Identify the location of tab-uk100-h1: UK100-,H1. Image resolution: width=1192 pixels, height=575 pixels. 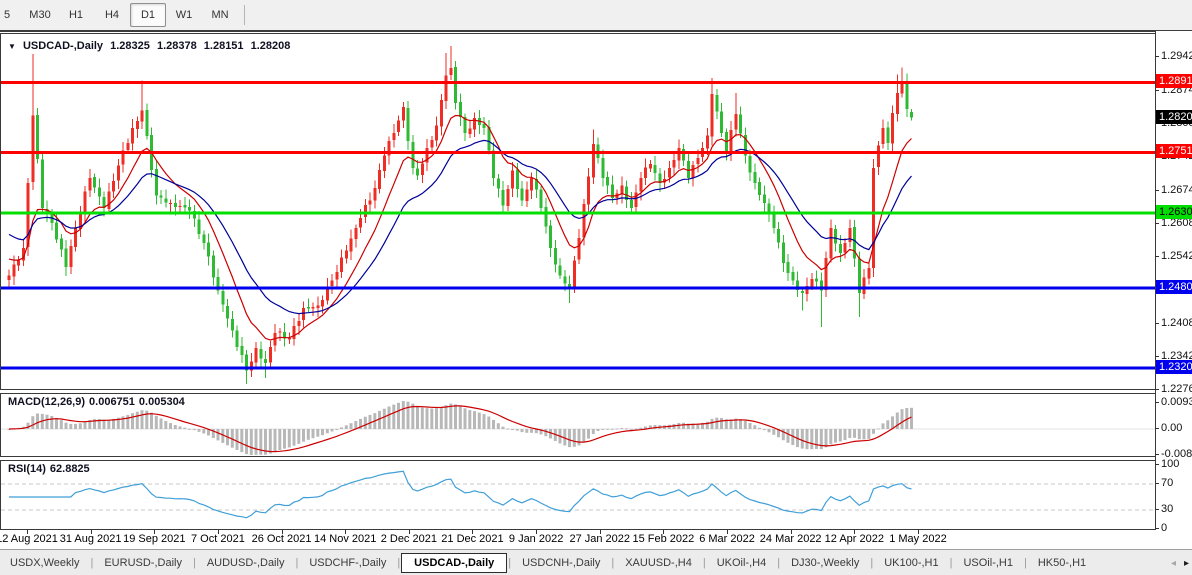
(911, 562).